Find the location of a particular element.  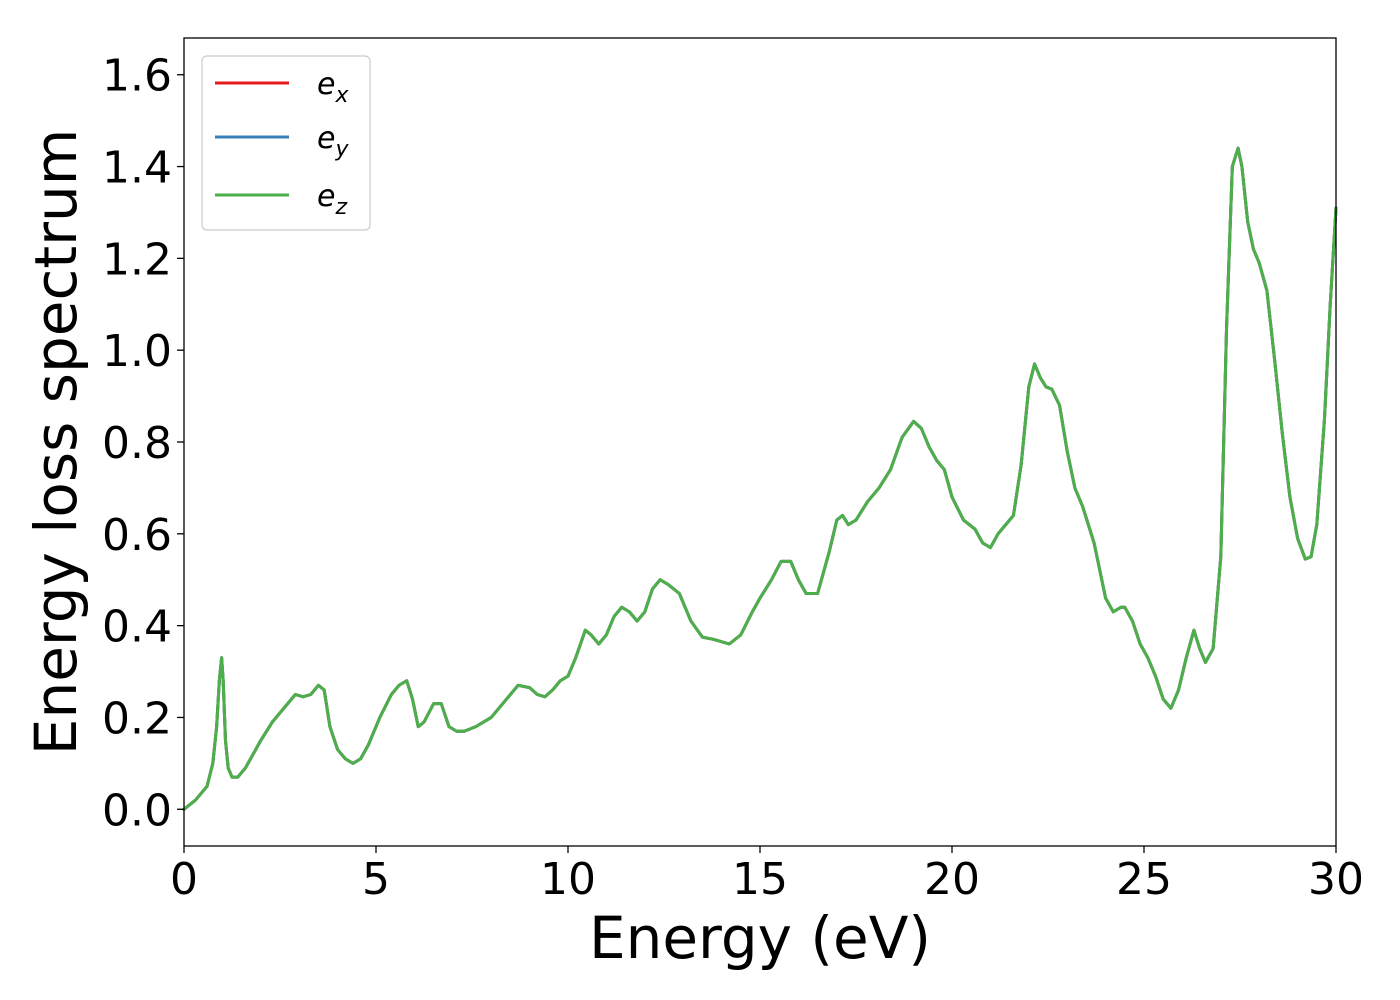

x-tick-label: 20 is located at coordinates (952, 879).